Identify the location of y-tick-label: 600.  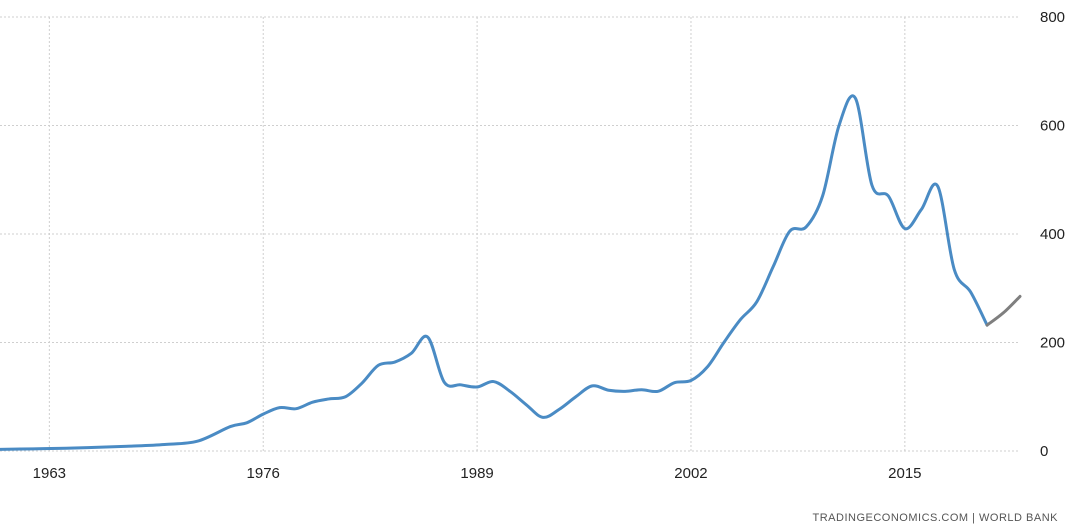
(1052, 126).